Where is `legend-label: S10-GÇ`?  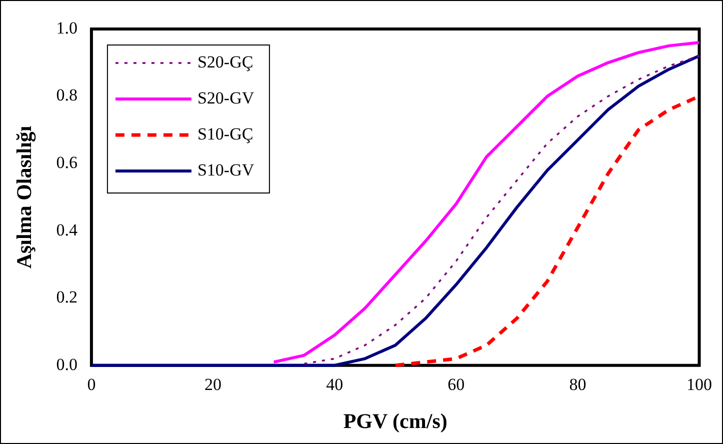 legend-label: S10-GÇ is located at coordinates (225, 134).